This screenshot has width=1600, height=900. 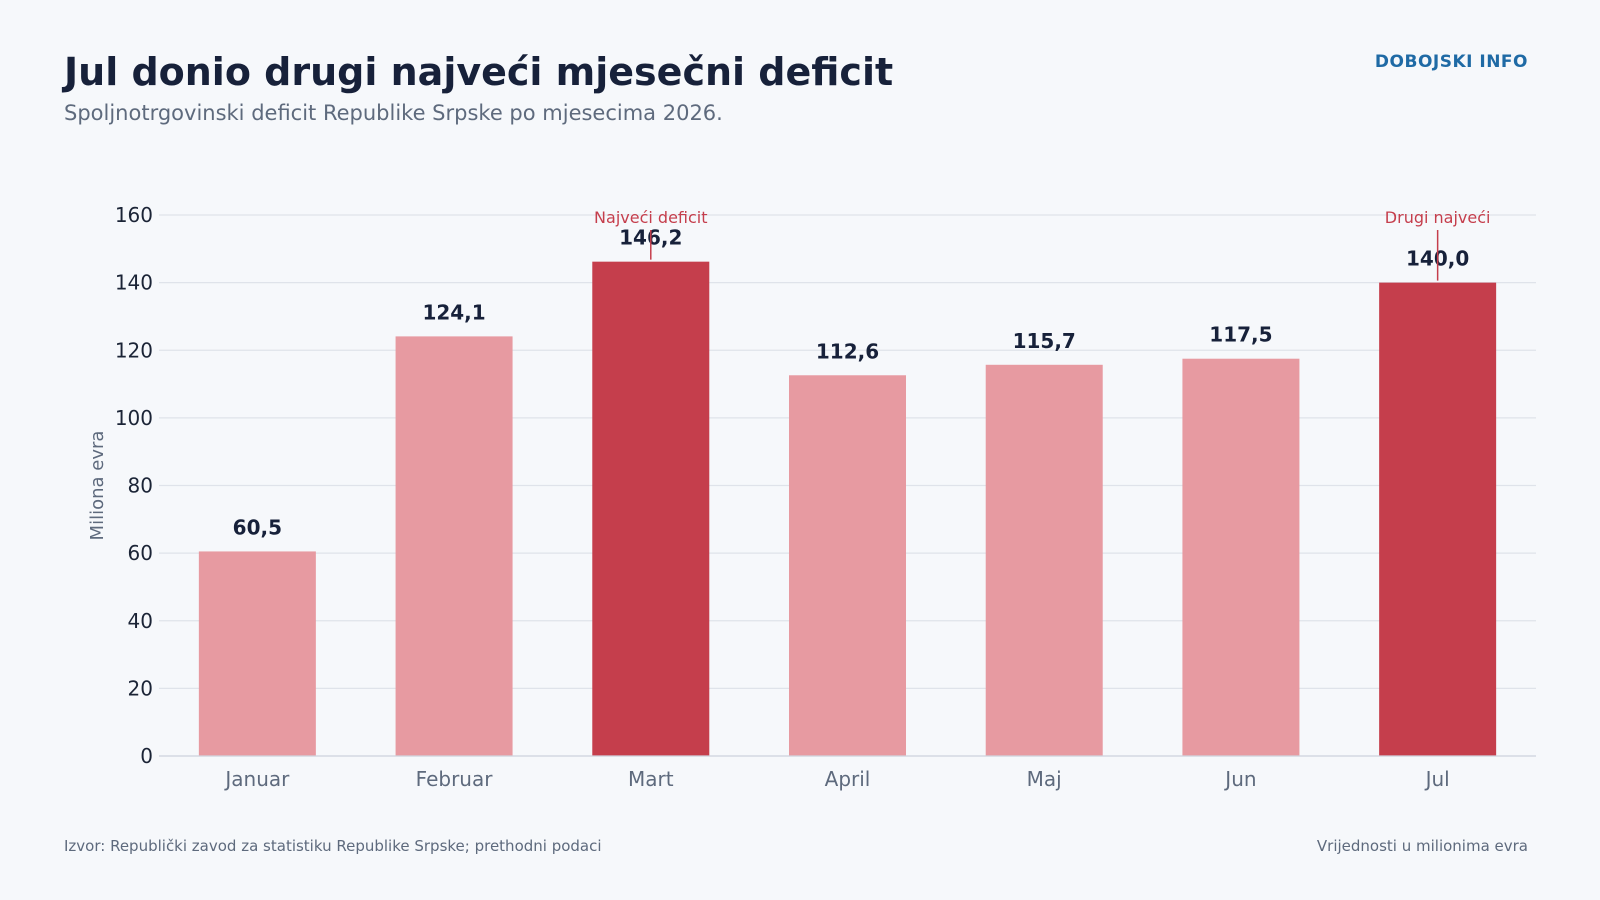 I want to click on units-note: Vrijednosti u milionima evra, so click(x=1422, y=846).